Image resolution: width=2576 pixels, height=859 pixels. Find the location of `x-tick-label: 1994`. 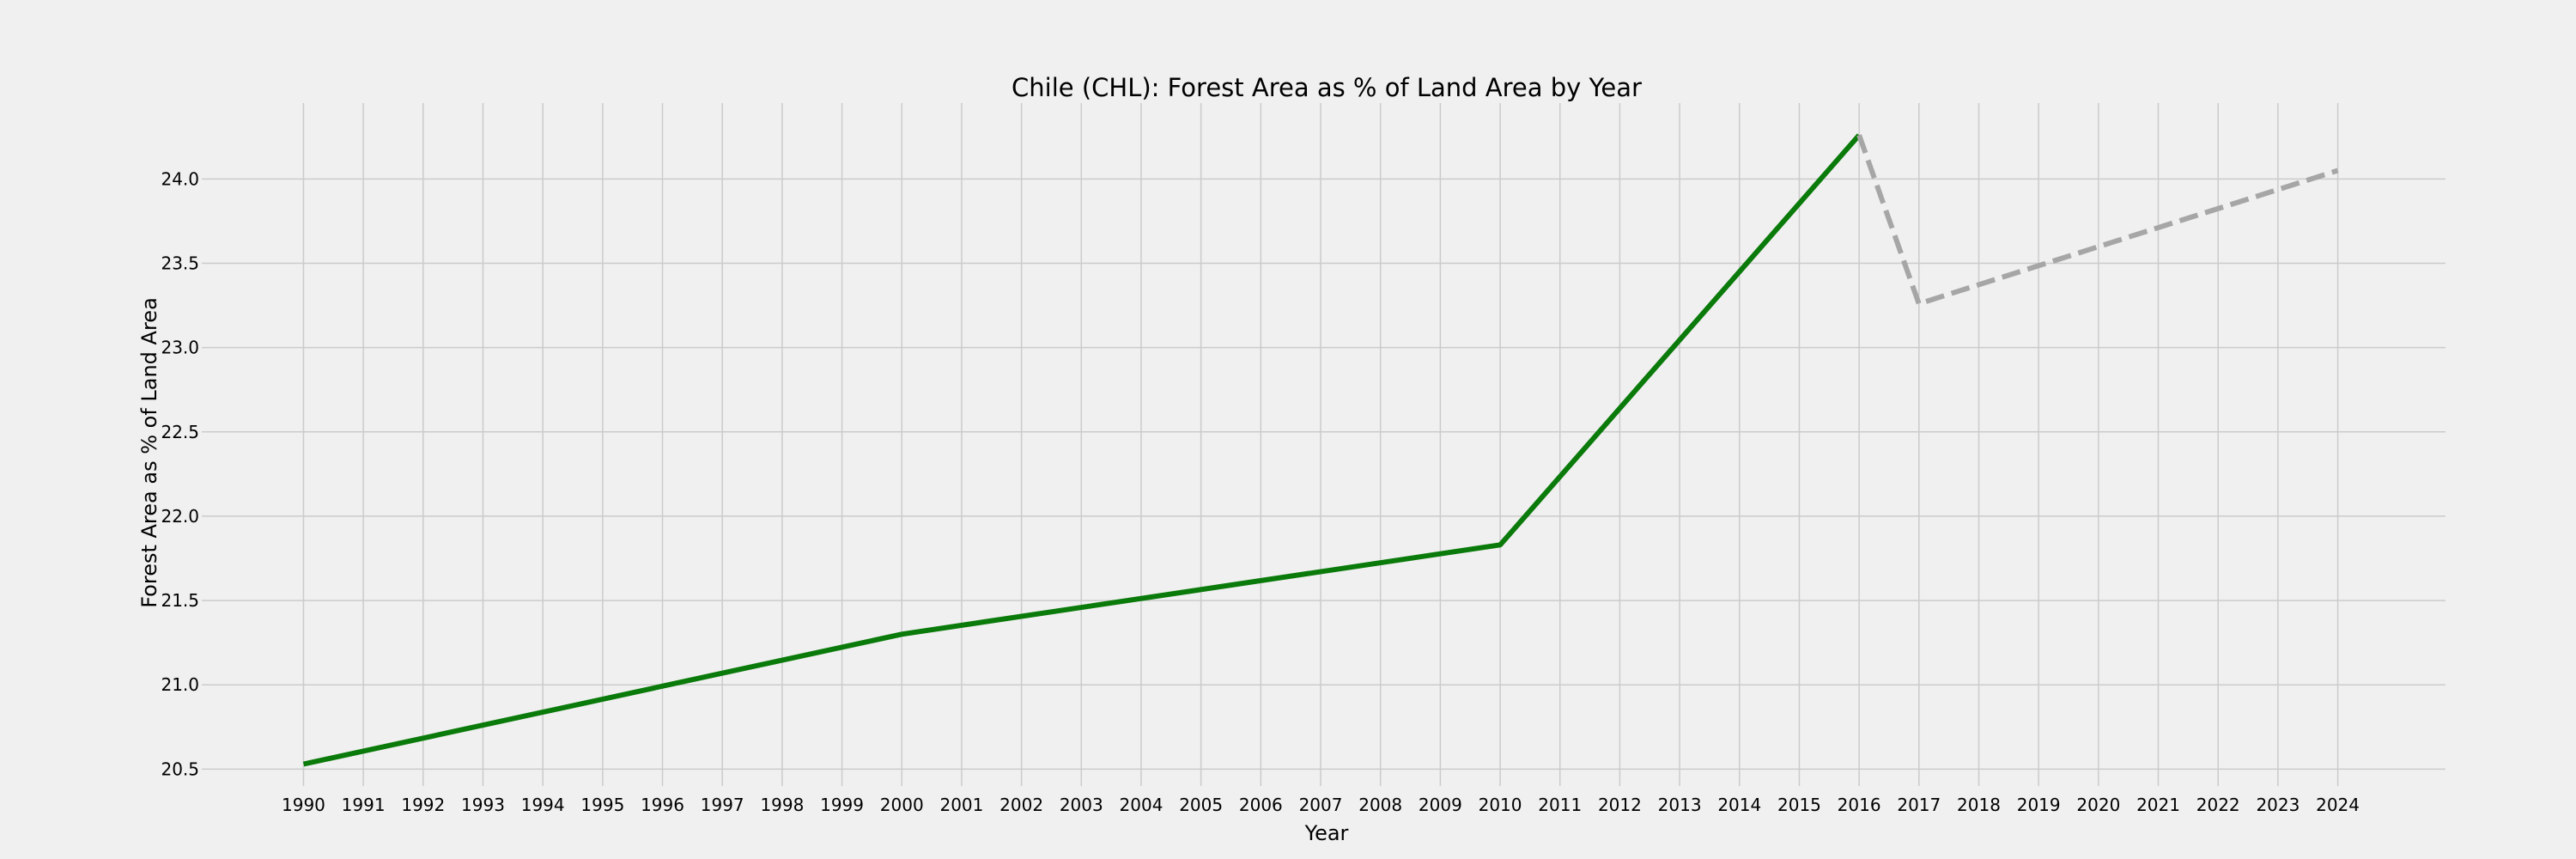

x-tick-label: 1994 is located at coordinates (543, 805).